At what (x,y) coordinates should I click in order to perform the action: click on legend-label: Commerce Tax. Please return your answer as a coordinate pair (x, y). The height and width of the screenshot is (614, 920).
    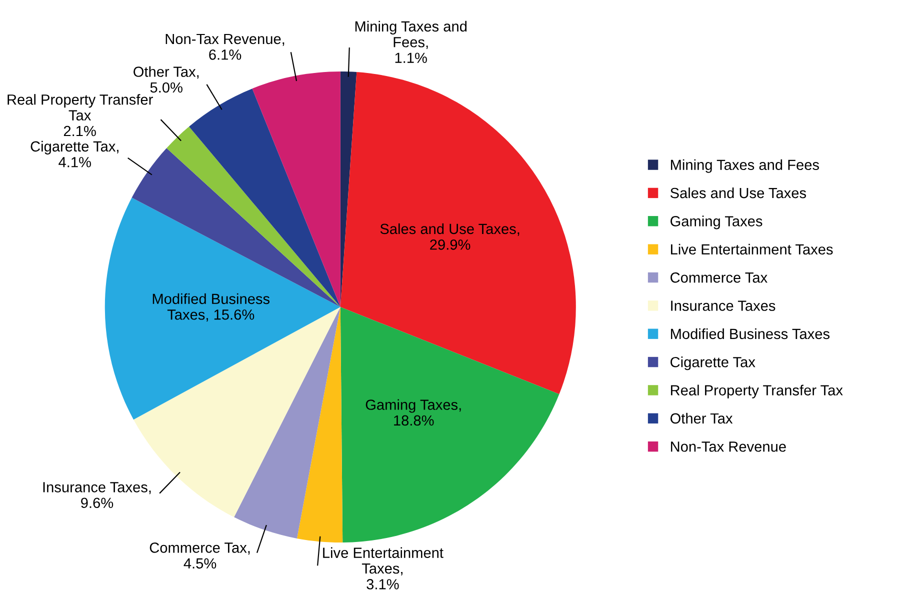
    Looking at the image, I should click on (719, 277).